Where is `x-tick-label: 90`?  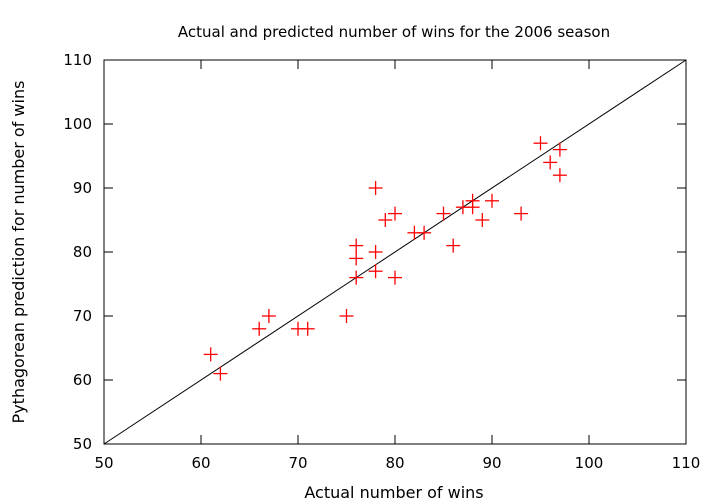
x-tick-label: 90 is located at coordinates (491, 463).